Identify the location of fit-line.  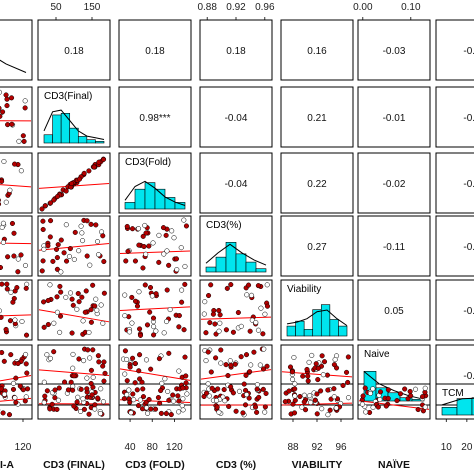
(155, 309).